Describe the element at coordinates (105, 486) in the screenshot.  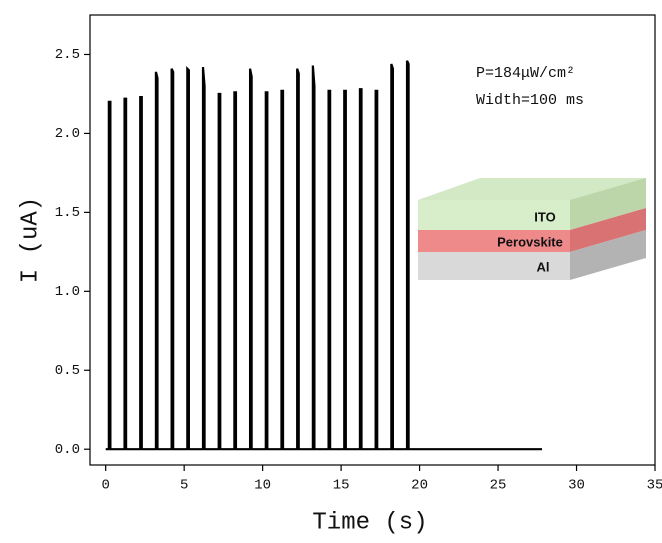
I see `x-tick-label: 0` at that location.